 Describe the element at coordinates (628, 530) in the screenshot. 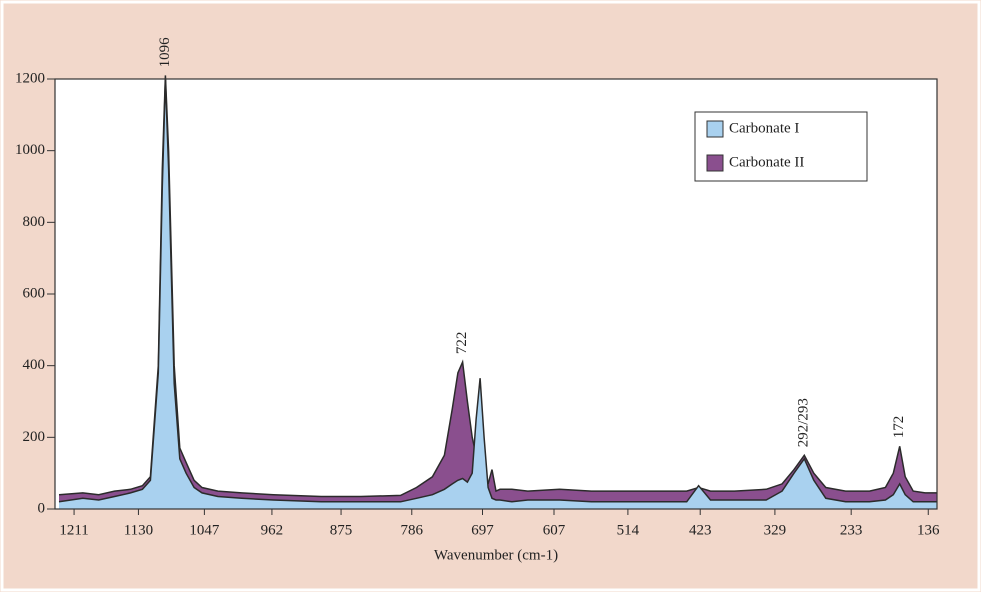

I see `x-tick-label: 514` at that location.